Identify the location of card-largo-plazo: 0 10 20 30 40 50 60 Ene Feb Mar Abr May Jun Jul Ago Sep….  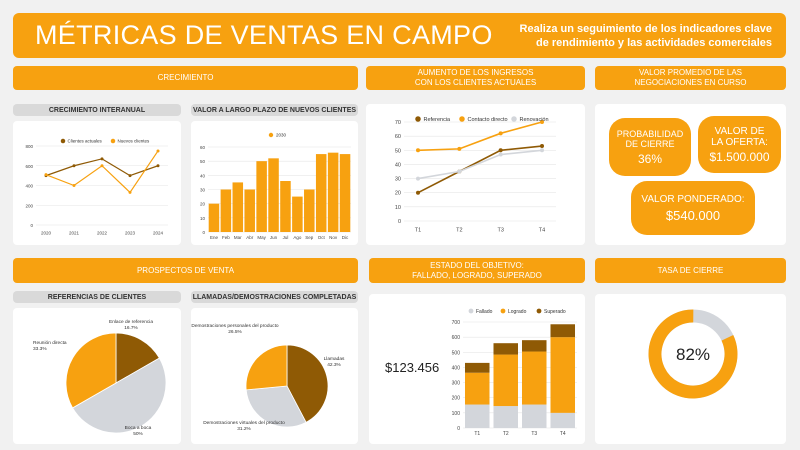
(274, 183).